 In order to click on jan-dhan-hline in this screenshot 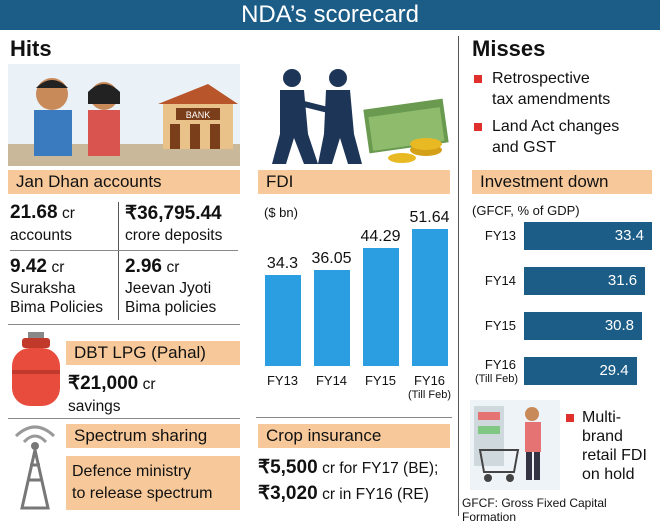, I will do `click(124, 250)`.